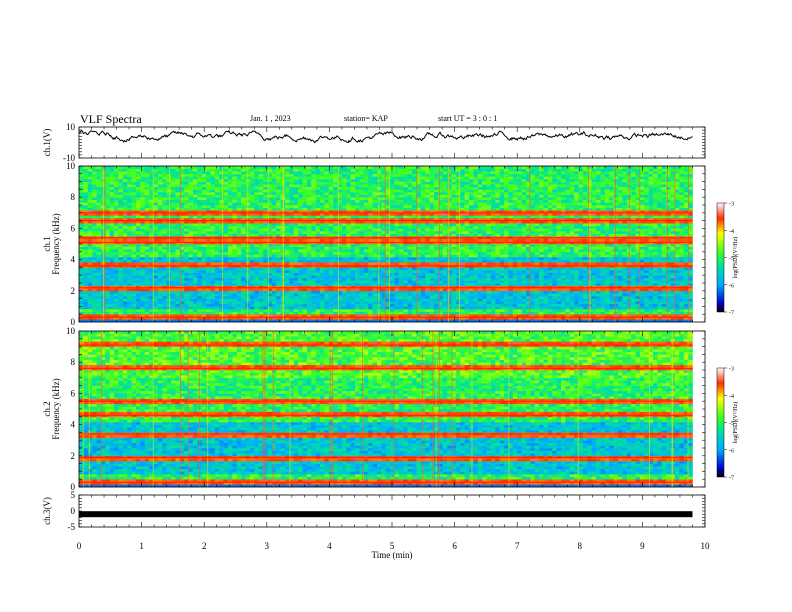 This screenshot has height=612, width=792. What do you see at coordinates (47, 408) in the screenshot?
I see `y-axis-label: ch.2` at bounding box center [47, 408].